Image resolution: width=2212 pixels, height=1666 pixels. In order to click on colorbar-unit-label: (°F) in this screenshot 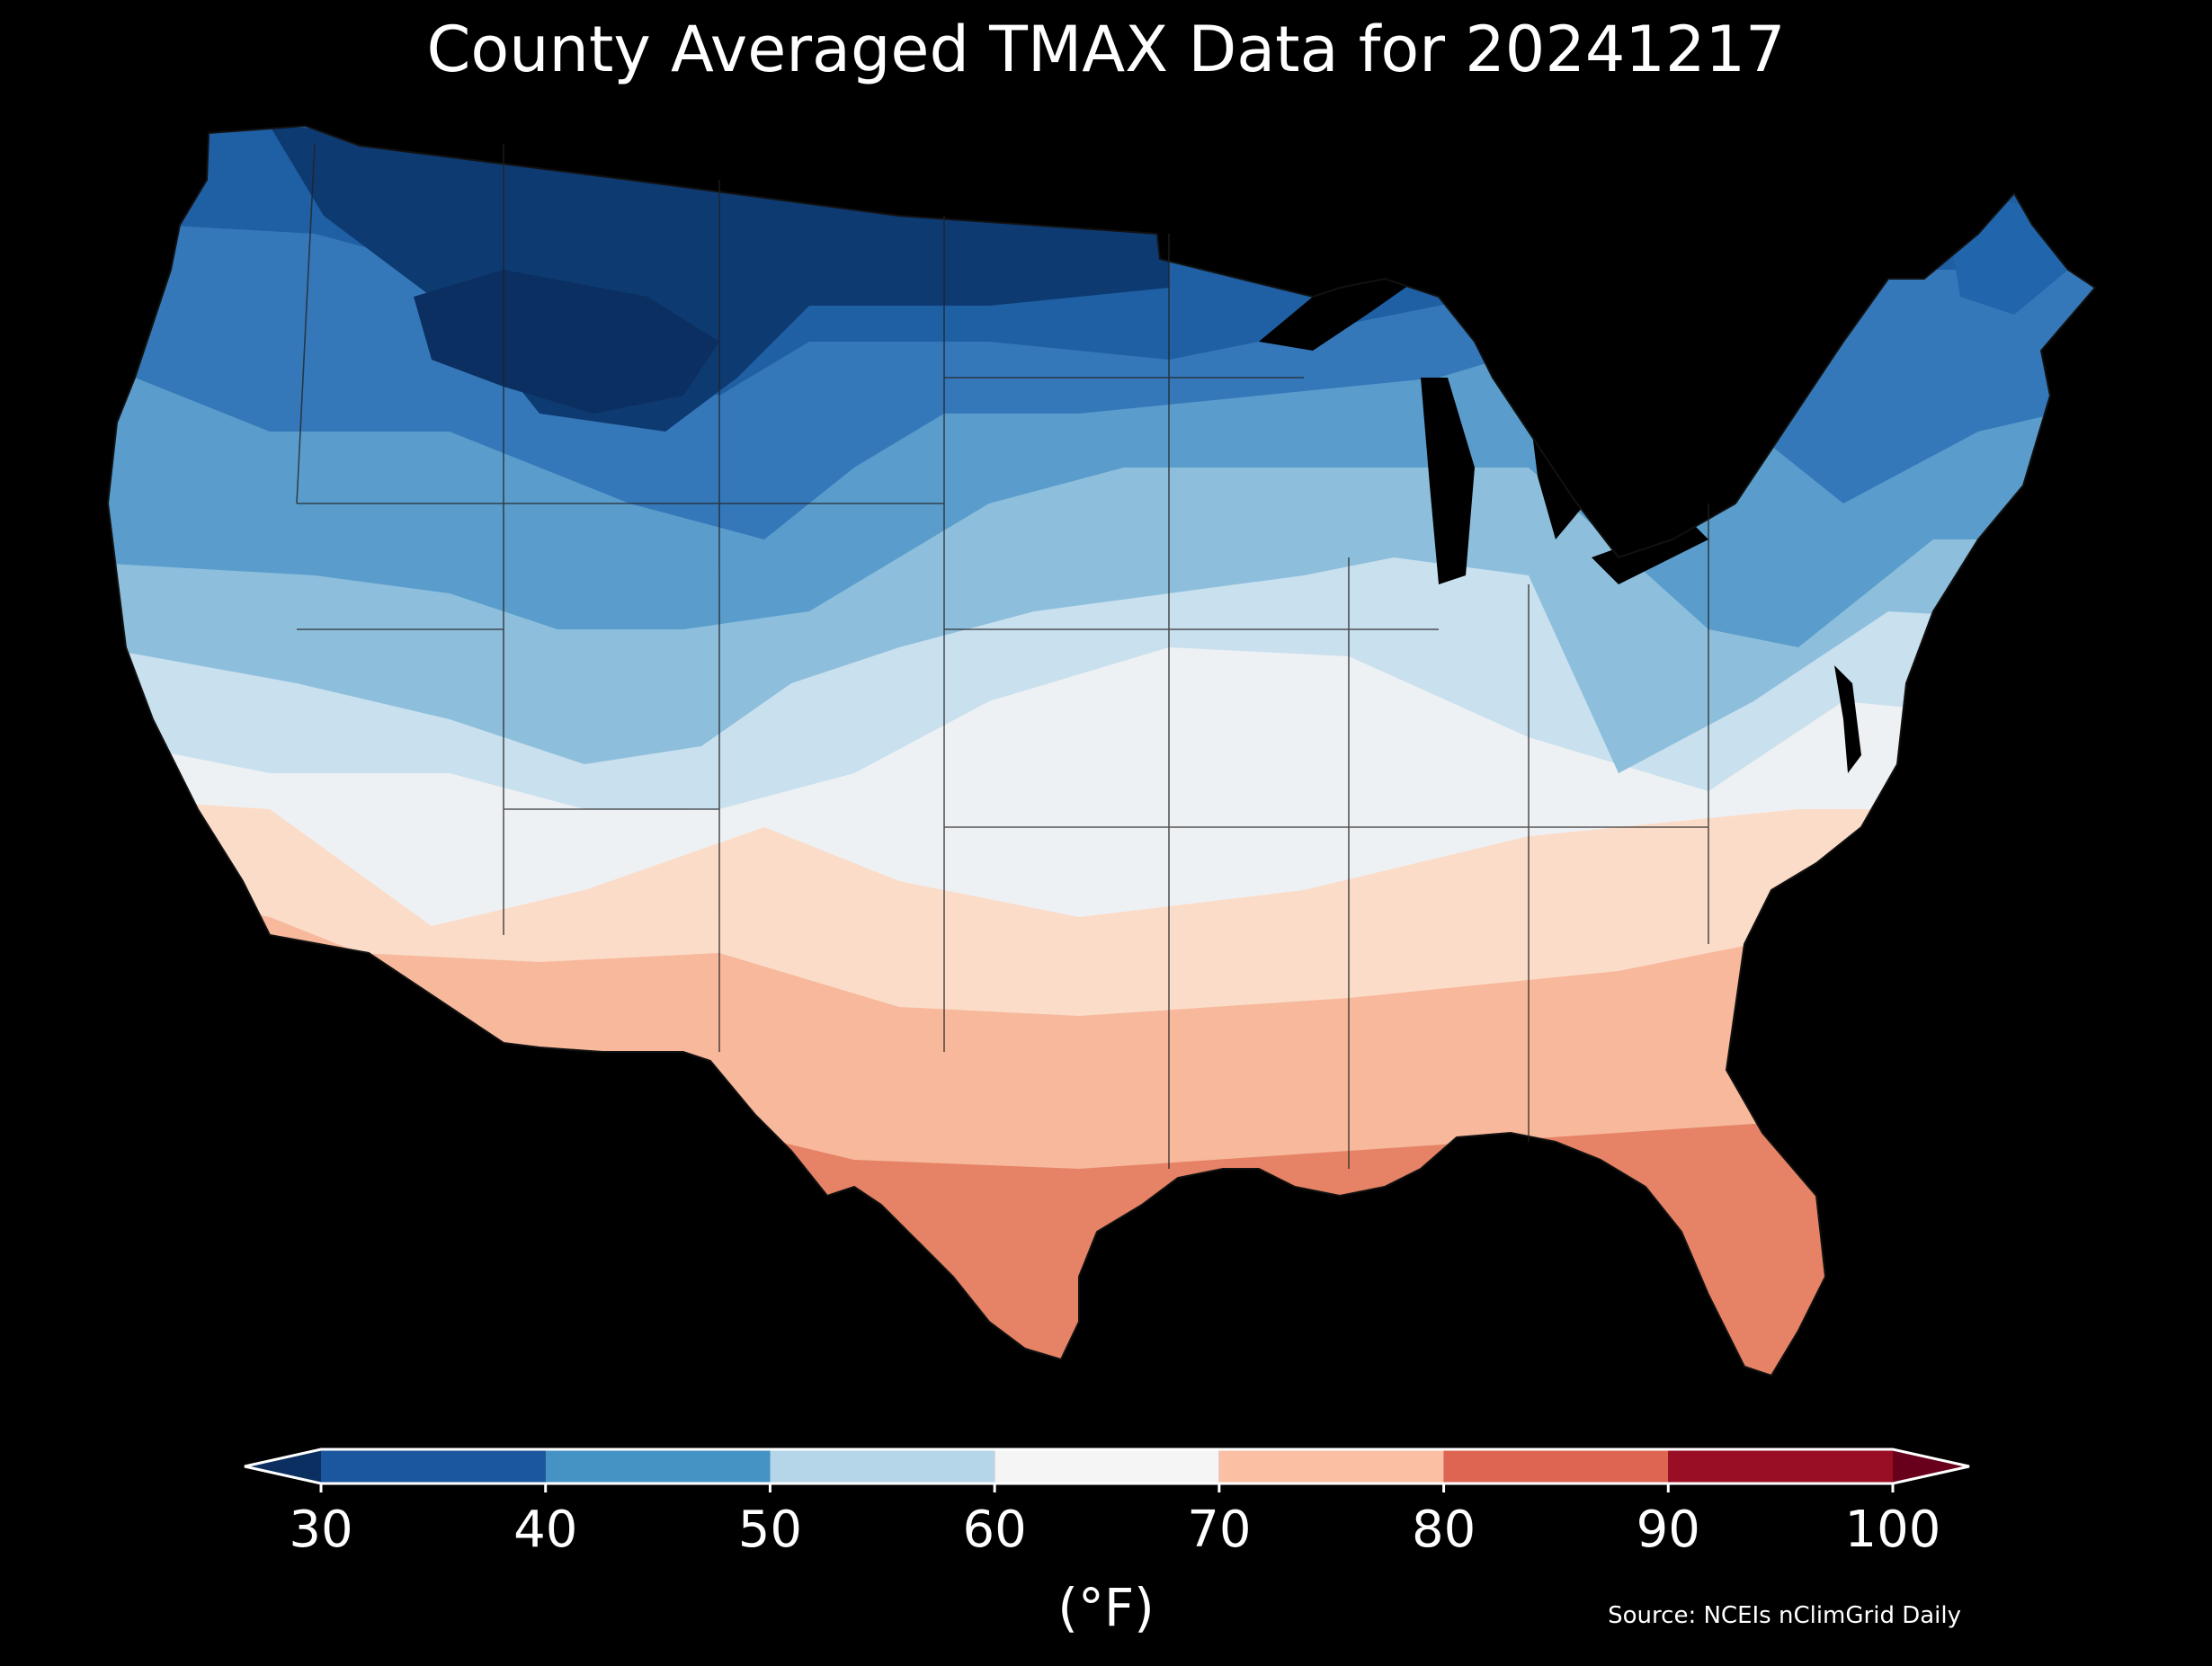, I will do `click(1106, 1607)`.